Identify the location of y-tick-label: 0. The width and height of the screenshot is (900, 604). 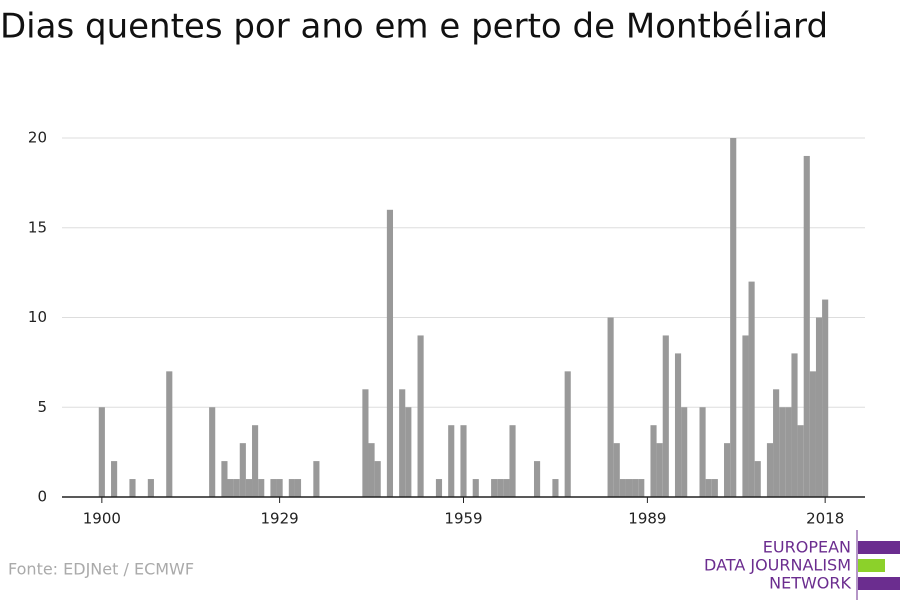
(42, 497).